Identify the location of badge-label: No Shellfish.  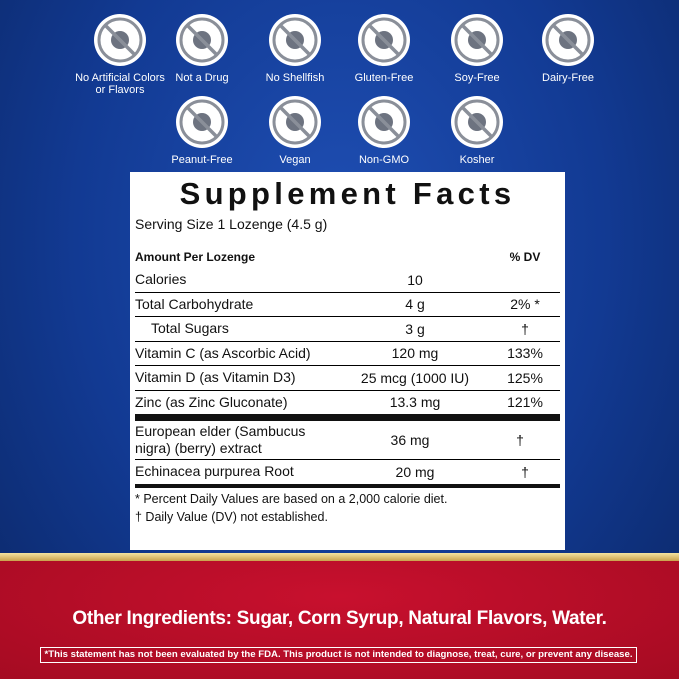
(295, 78).